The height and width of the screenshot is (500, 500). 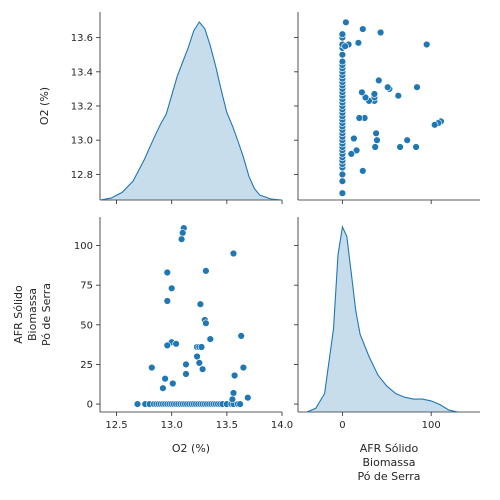 I want to click on o2-ytick-label: 13.2, so click(x=82, y=107).